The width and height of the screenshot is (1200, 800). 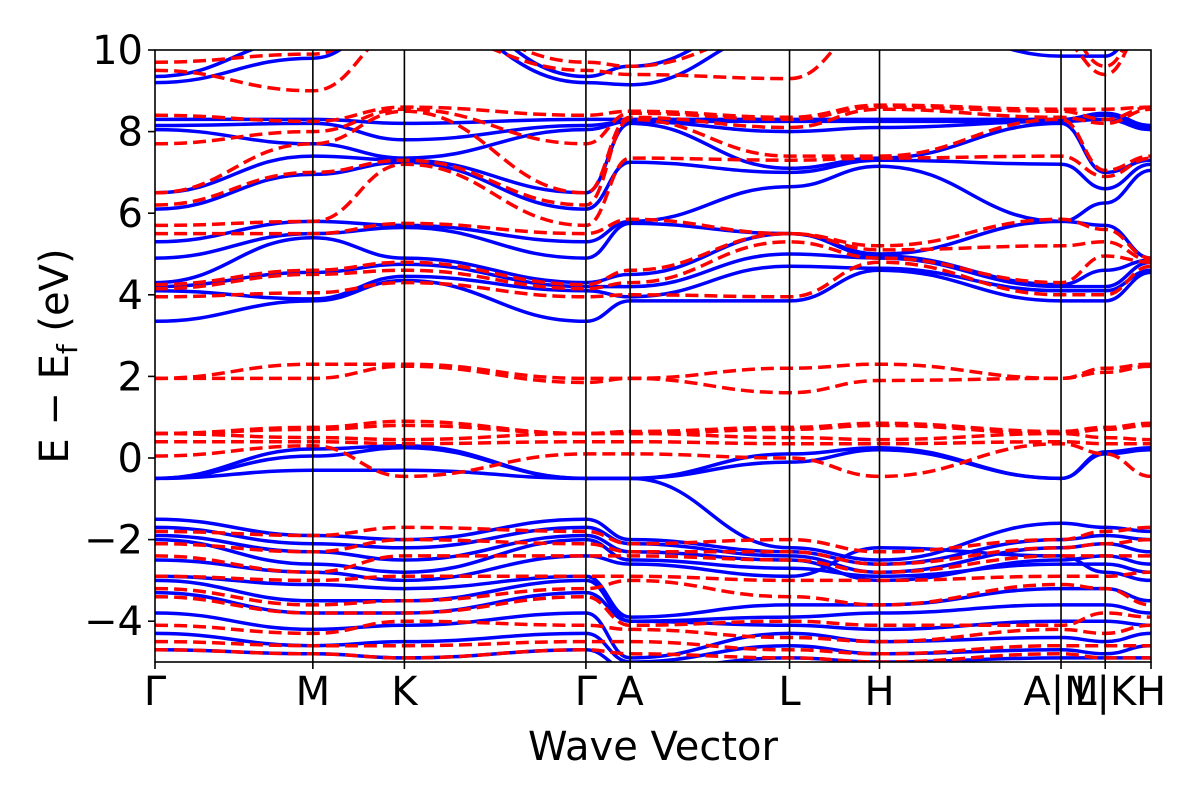 What do you see at coordinates (119, 336) in the screenshot?
I see `y-axis: −4 −2 0 2 4 6 8 10` at bounding box center [119, 336].